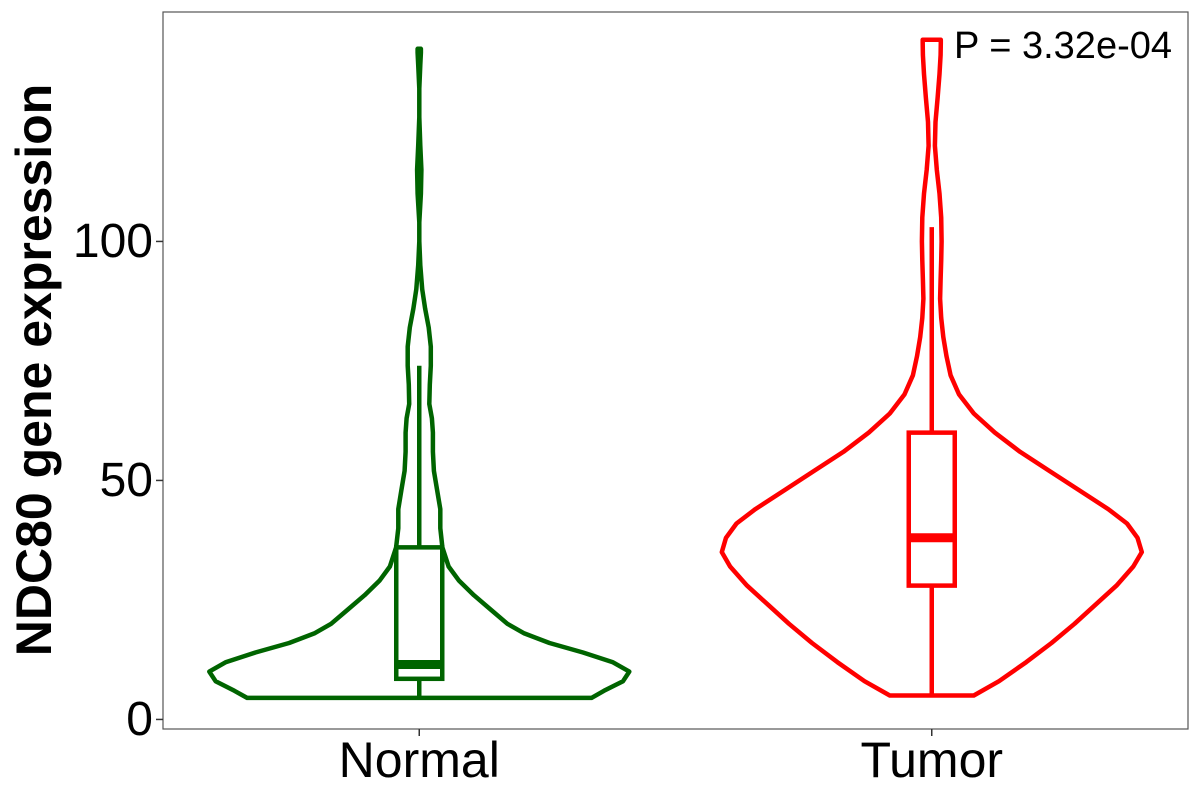 The image size is (1200, 800). I want to click on box-tumor, so click(931, 509).